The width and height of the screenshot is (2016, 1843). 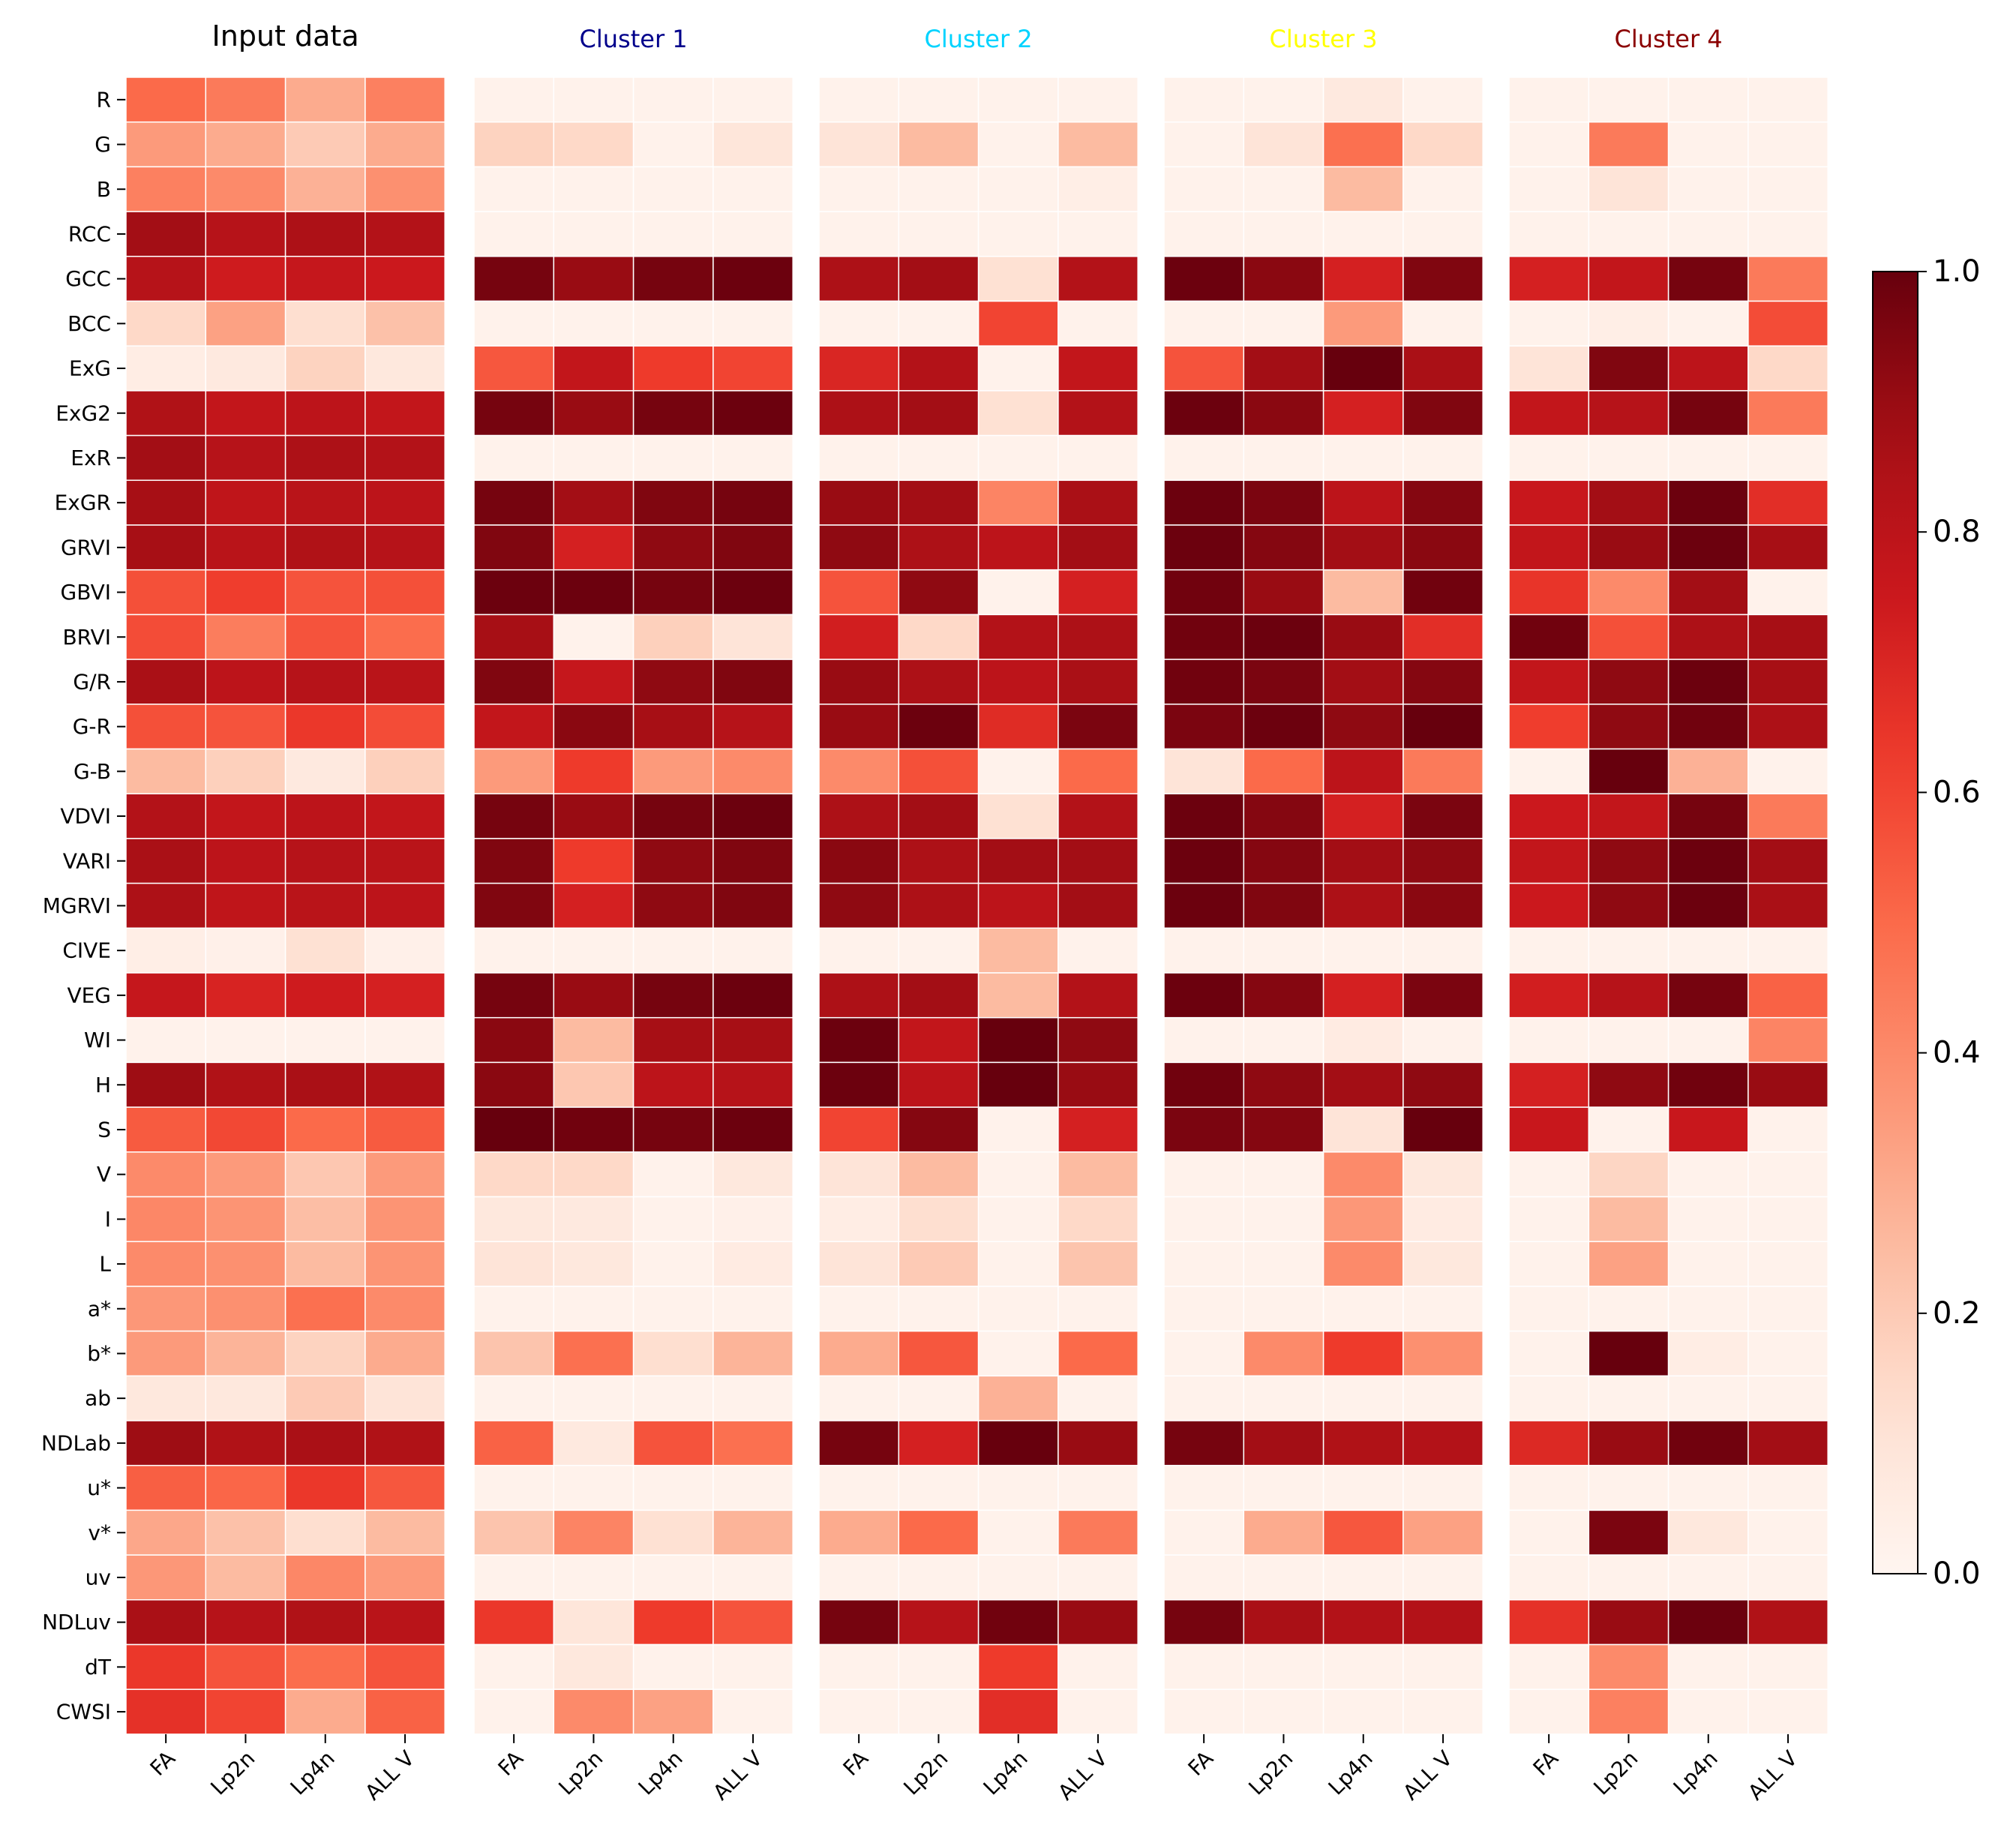 What do you see at coordinates (389, 1776) in the screenshot?
I see `x-tick-label: ALL V` at bounding box center [389, 1776].